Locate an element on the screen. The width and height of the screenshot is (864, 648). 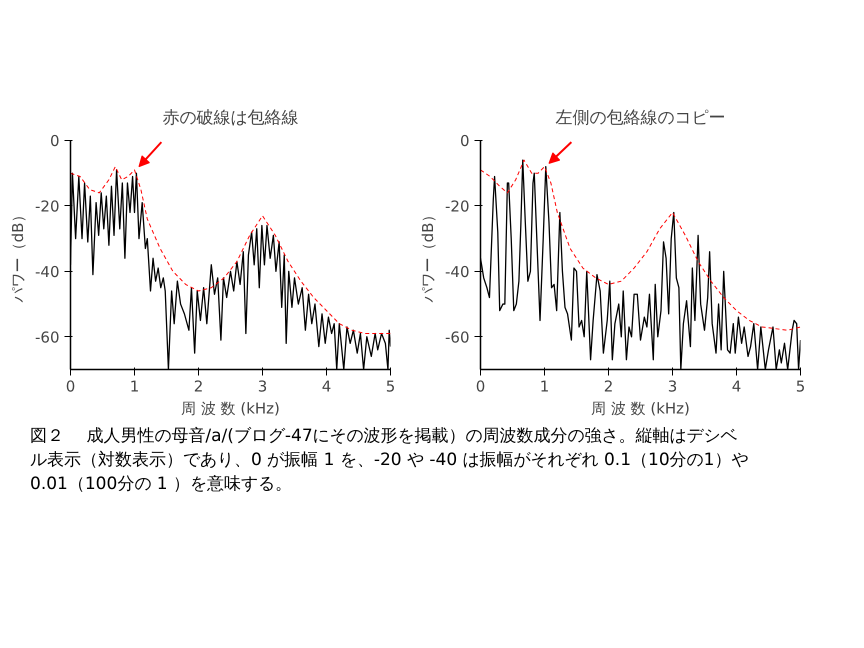
annotation: 赤の破線は包絡線 is located at coordinates (230, 118).